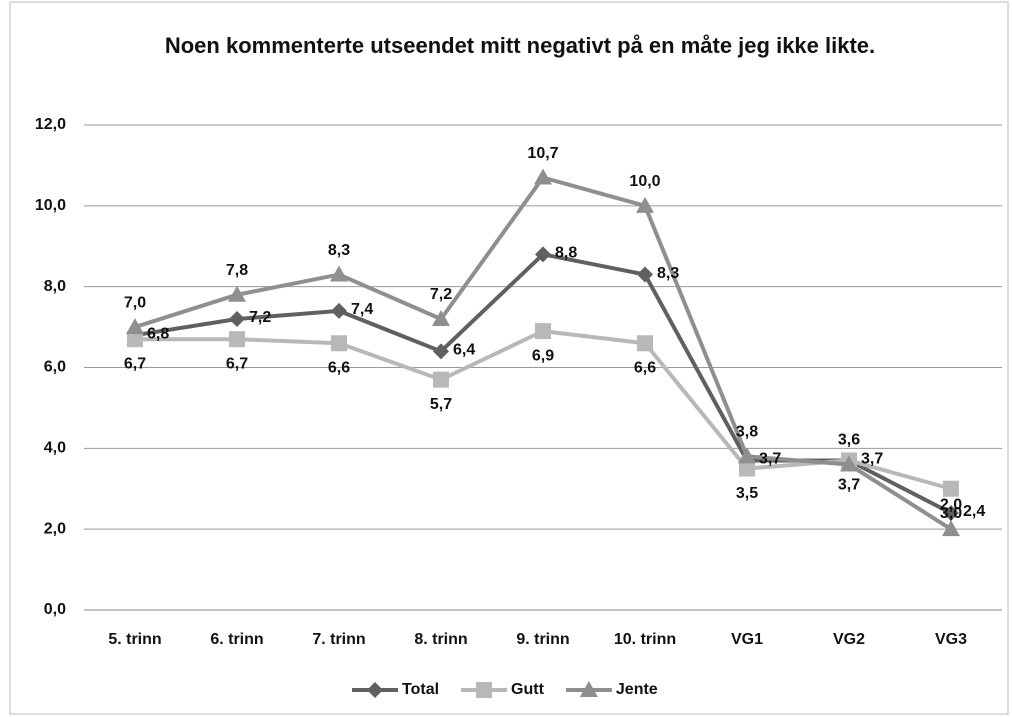  What do you see at coordinates (55, 609) in the screenshot?
I see `y-tick-label: 0,0` at bounding box center [55, 609].